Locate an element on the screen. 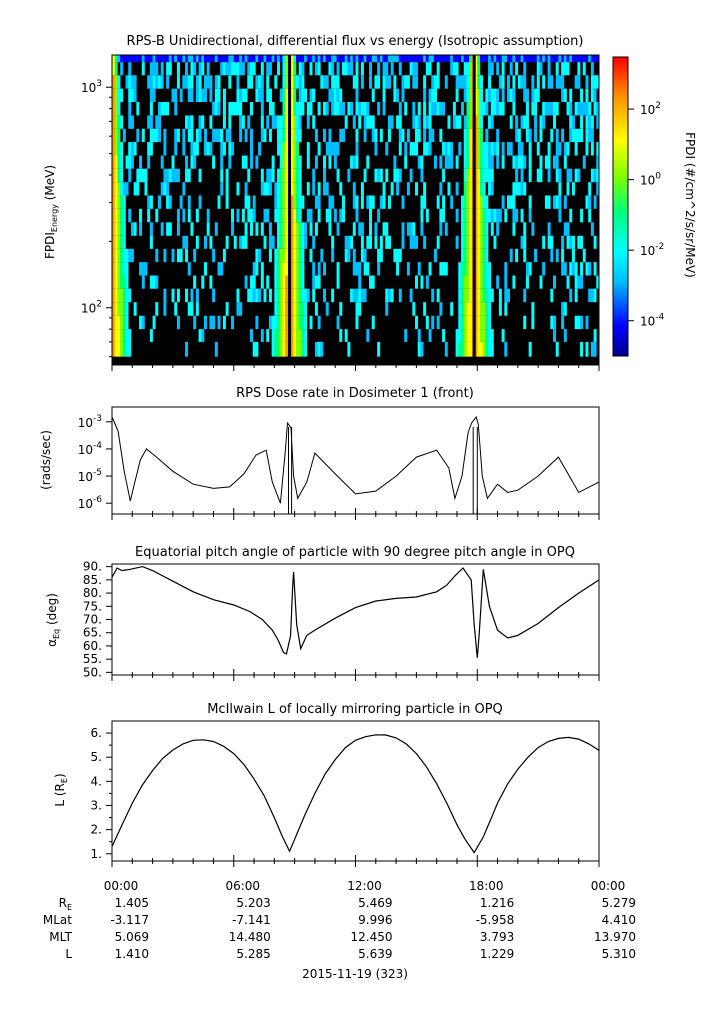 This screenshot has height=1019, width=725. dose-rate-y-tick-label-exponent: -4 is located at coordinates (97, 446).